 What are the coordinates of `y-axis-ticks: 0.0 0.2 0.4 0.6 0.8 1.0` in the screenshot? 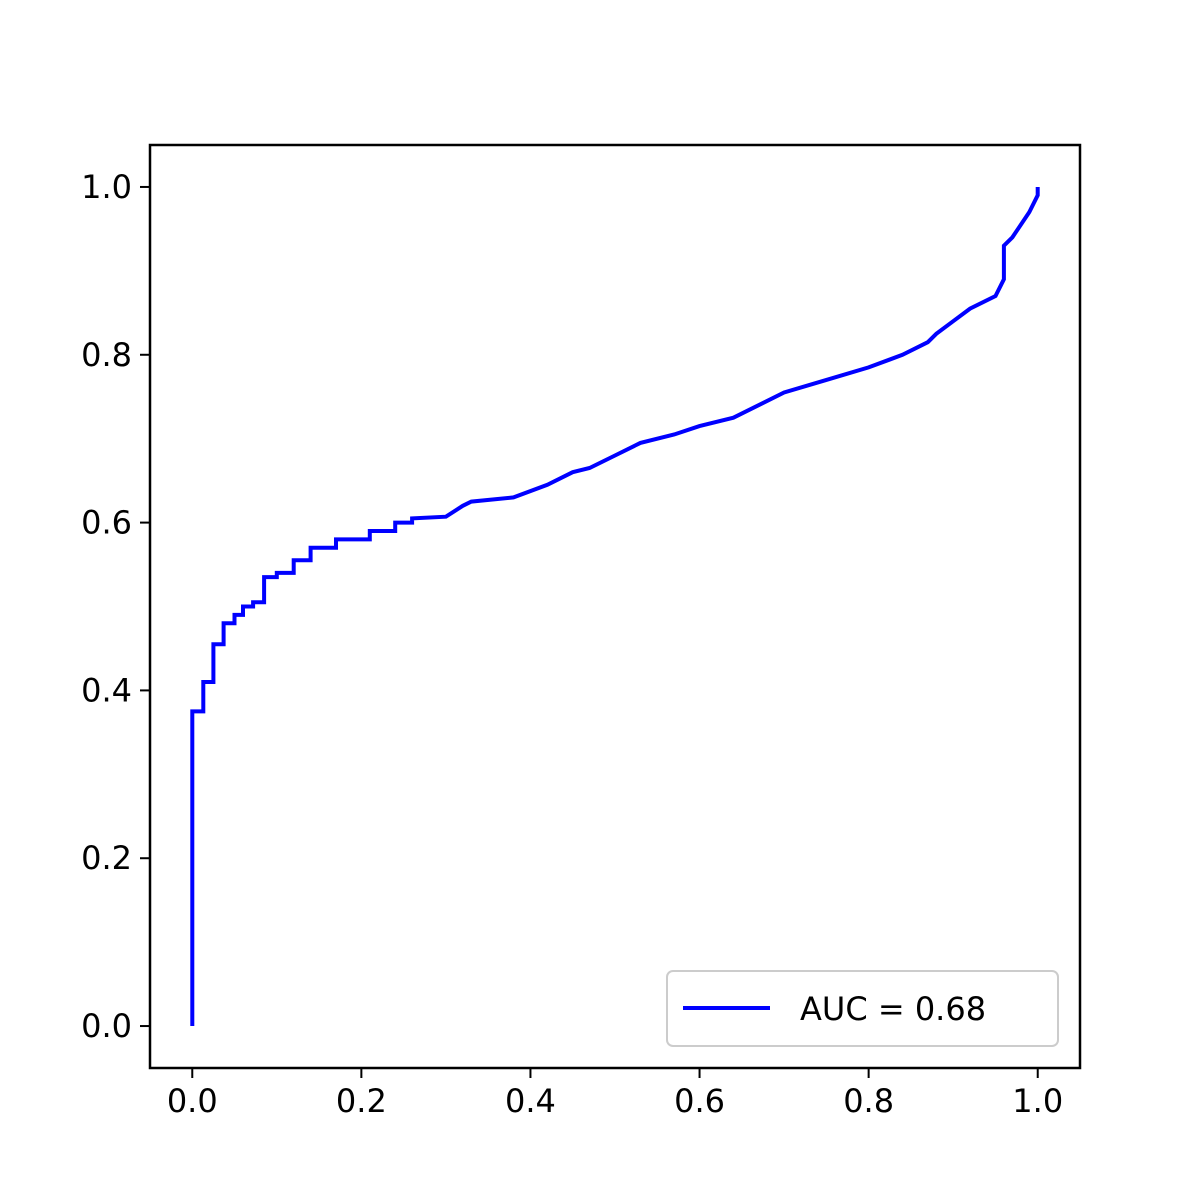 It's located at (115, 606).